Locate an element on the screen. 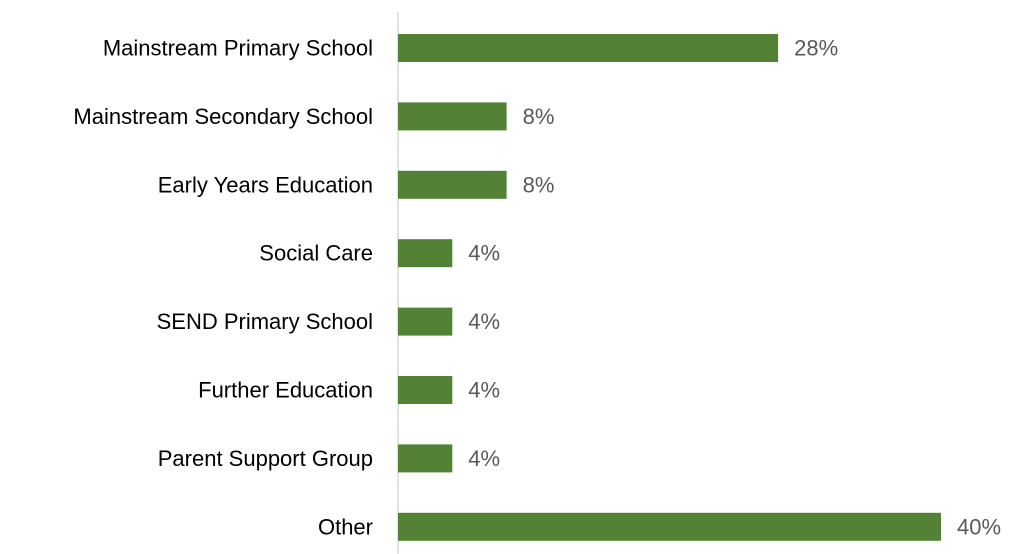 This screenshot has height=554, width=1011. category-label: Further Education is located at coordinates (285, 390).